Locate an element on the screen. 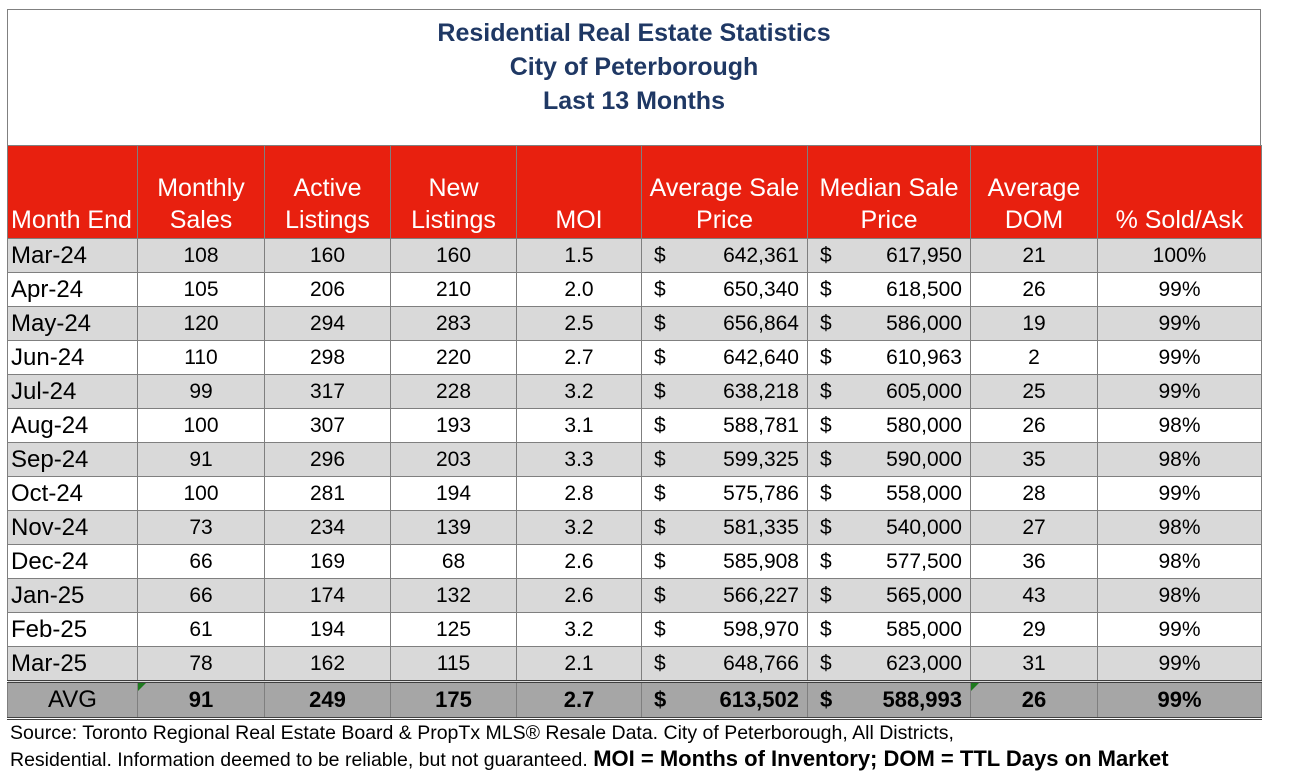 This screenshot has width=1293, height=778. report-city: City of Peterborough is located at coordinates (634, 67).